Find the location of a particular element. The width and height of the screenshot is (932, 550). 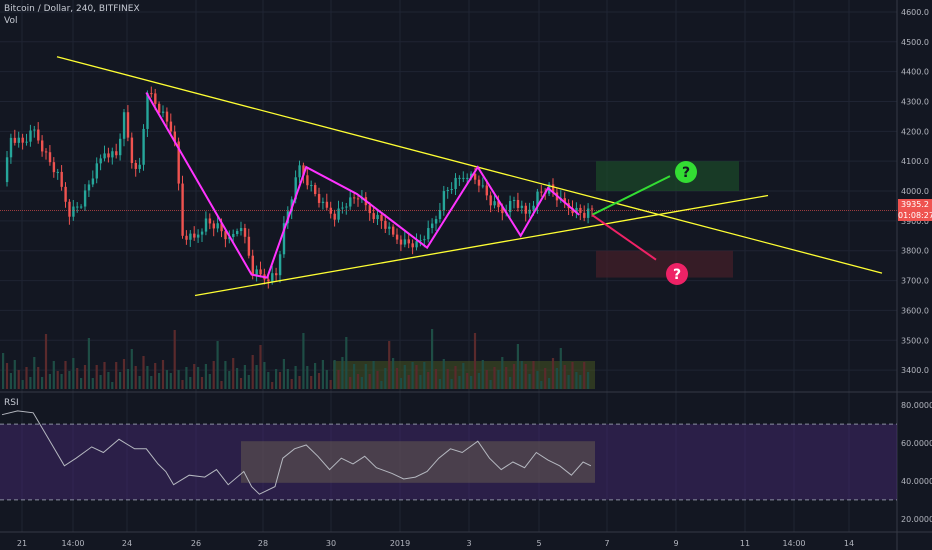

bull-target-zone is located at coordinates (667, 176).